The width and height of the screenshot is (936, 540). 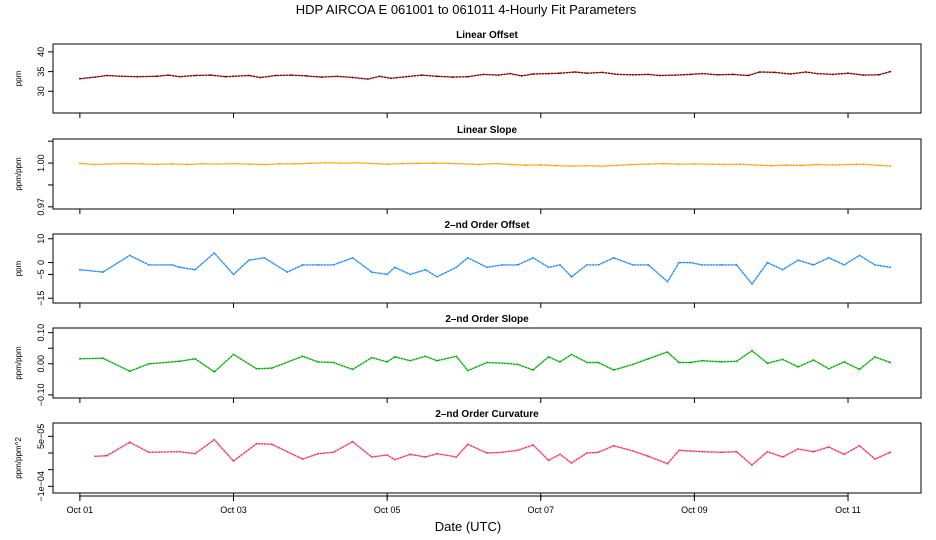 I want to click on panel-title: 2–nd Order Curvature, so click(x=487, y=414).